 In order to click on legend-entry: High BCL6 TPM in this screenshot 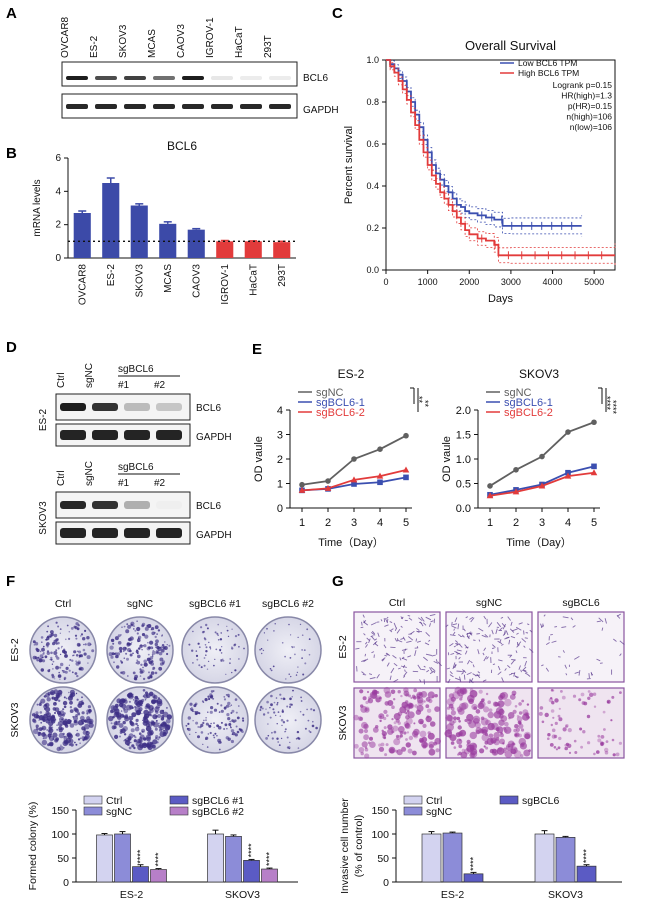, I will do `click(548, 73)`.